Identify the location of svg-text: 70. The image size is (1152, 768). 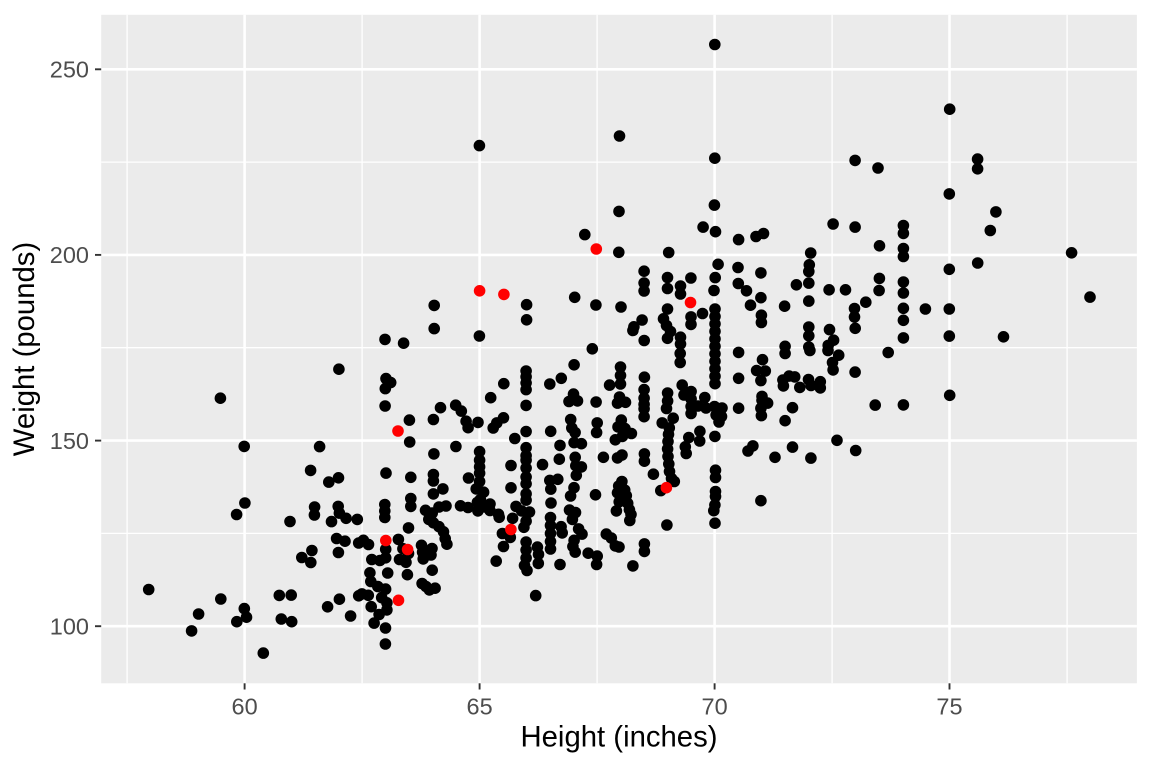
(715, 707).